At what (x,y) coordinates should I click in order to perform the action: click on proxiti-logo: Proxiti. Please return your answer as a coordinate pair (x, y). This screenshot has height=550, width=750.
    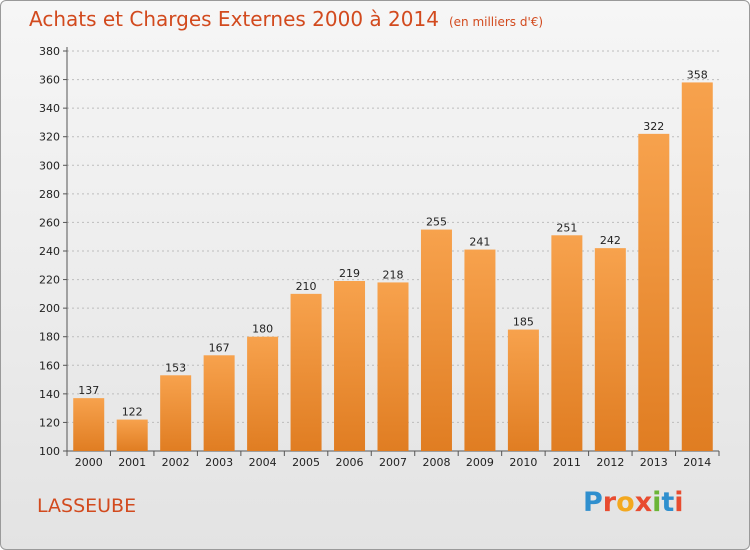
    Looking at the image, I should click on (633, 502).